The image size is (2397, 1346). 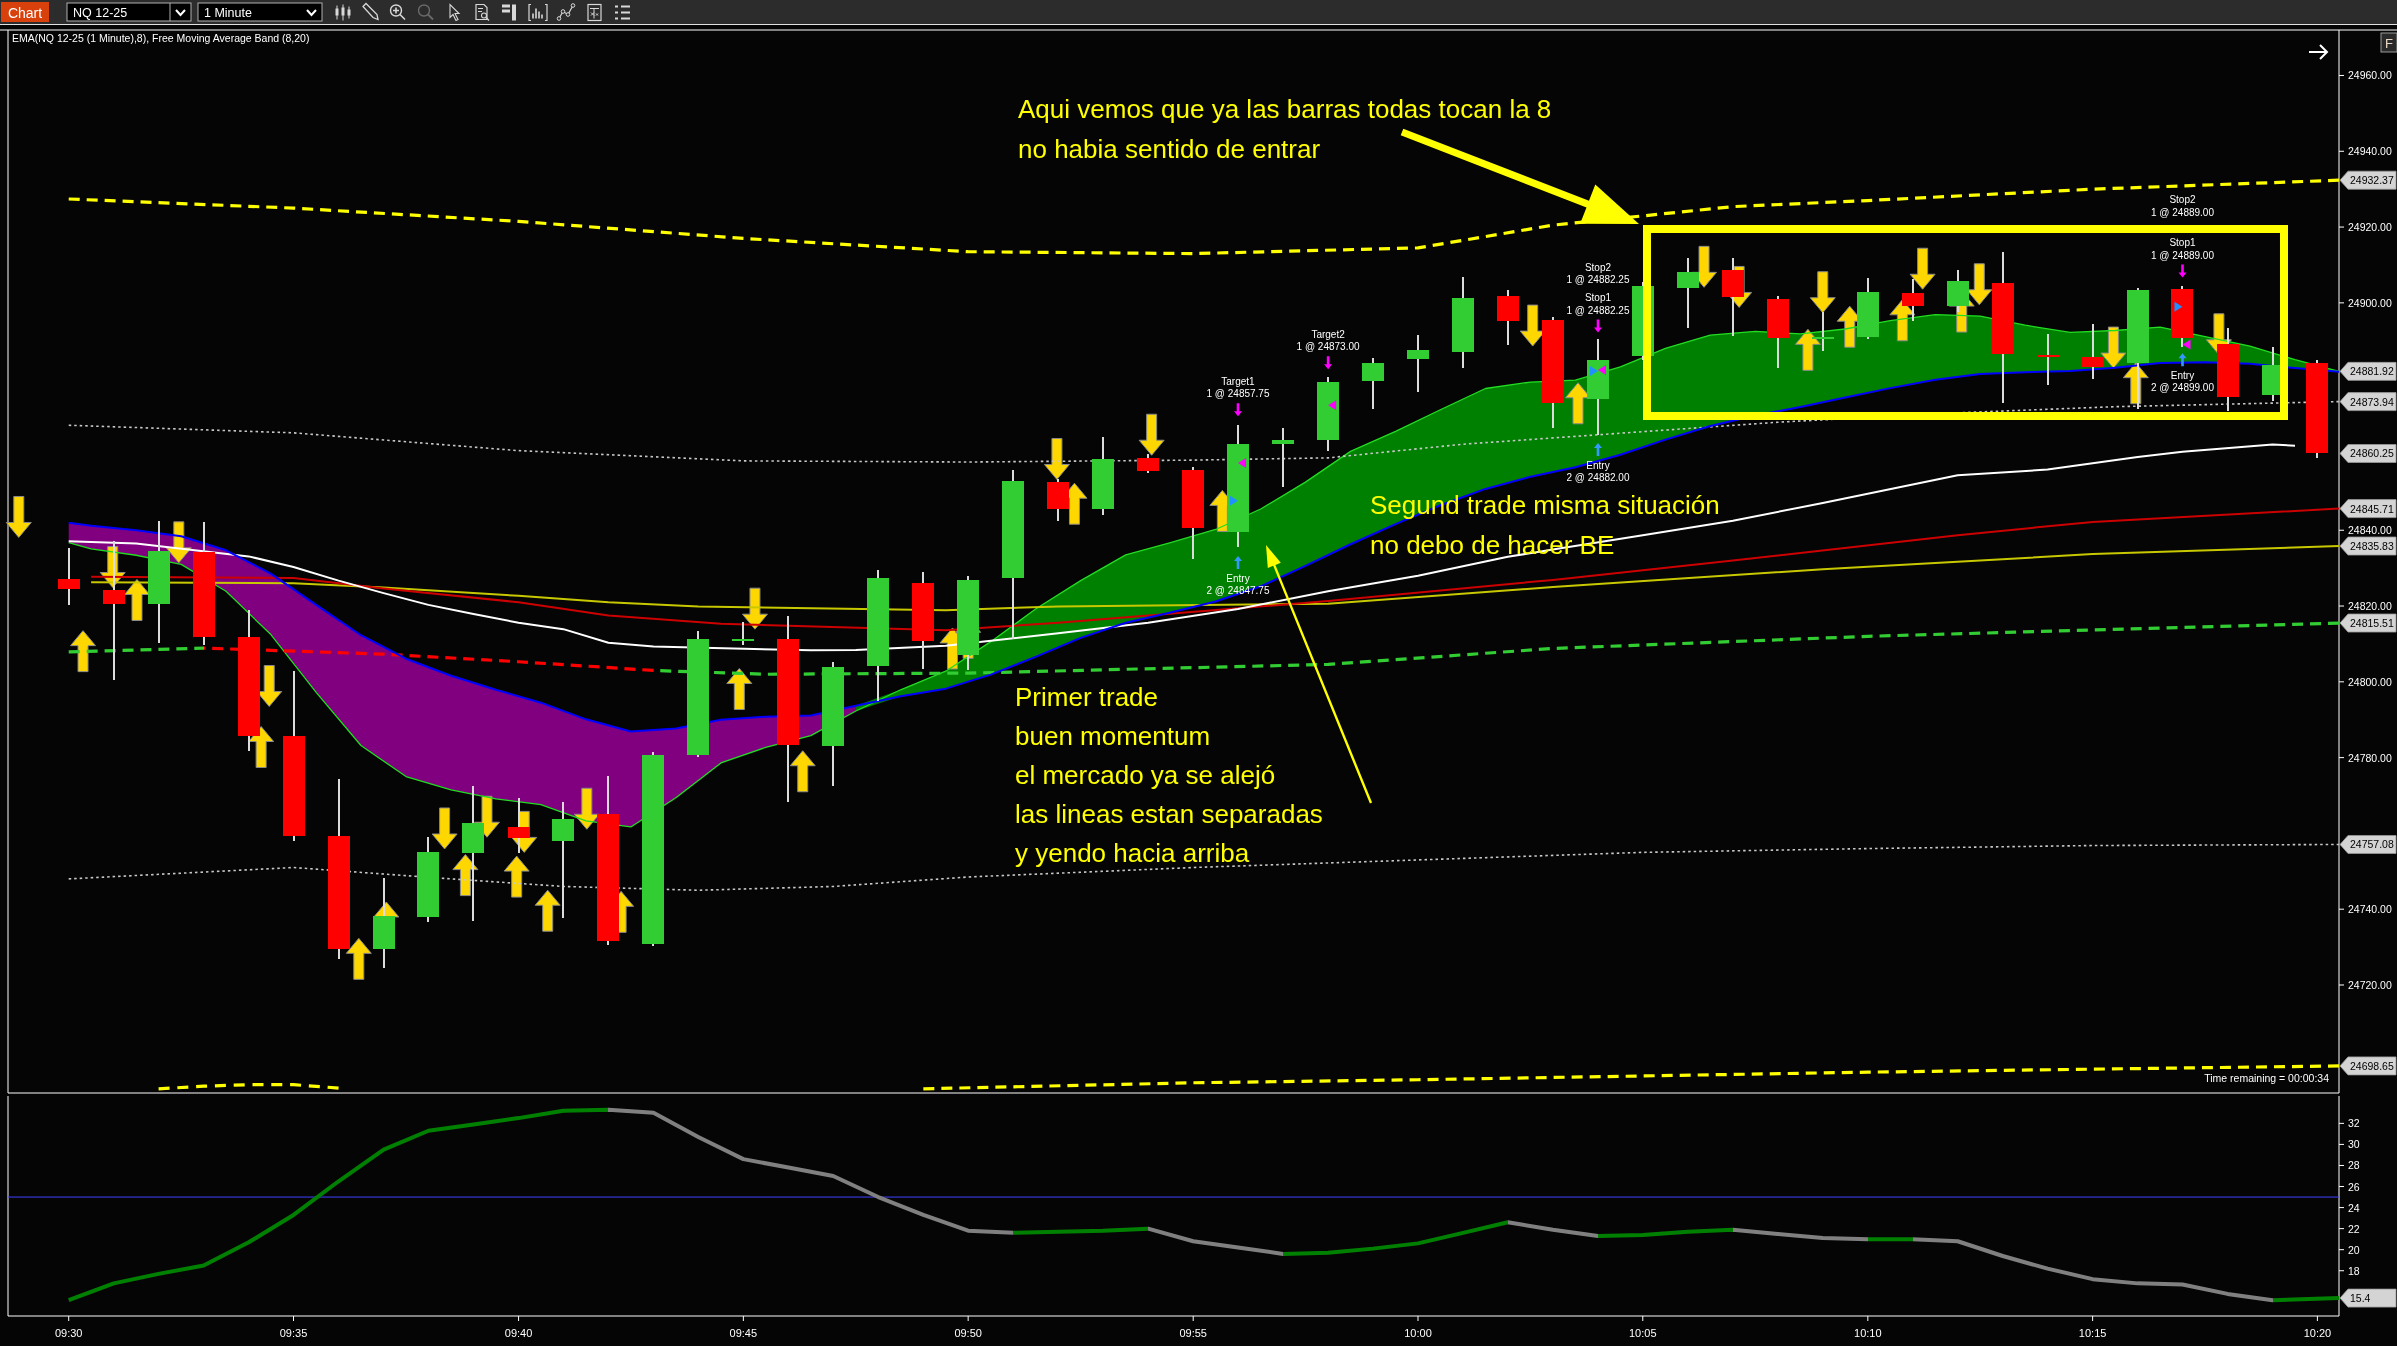 I want to click on y-tick-label: 24960.00, so click(x=2370, y=75).